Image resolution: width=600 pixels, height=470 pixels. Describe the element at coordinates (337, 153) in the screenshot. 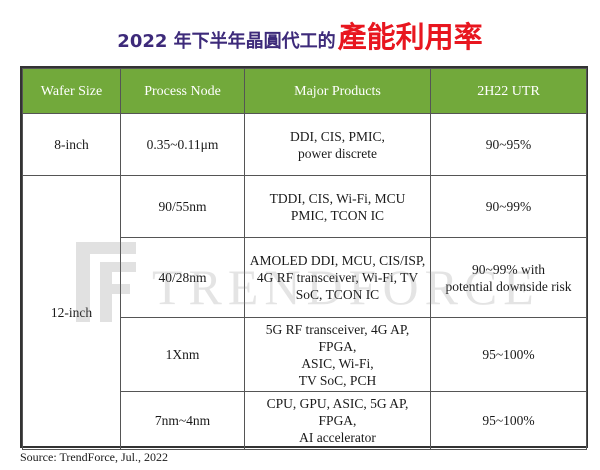

I see `products-line: power discrete` at that location.